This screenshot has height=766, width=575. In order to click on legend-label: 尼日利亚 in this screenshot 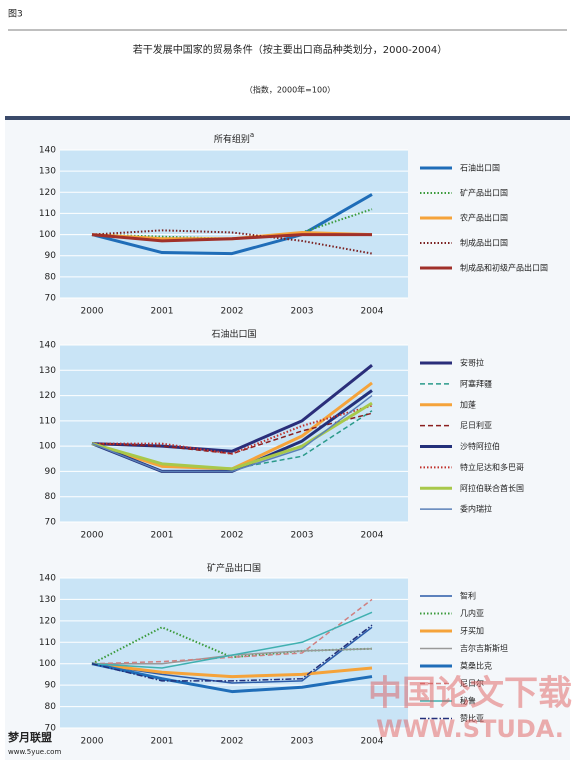, I will do `click(476, 425)`.